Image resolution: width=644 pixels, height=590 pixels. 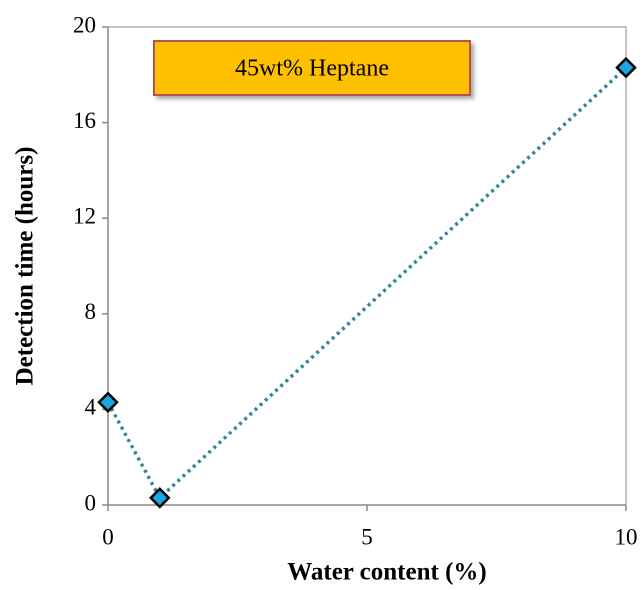 What do you see at coordinates (25, 266) in the screenshot?
I see `y-axis-title: Detection time (hours)` at bounding box center [25, 266].